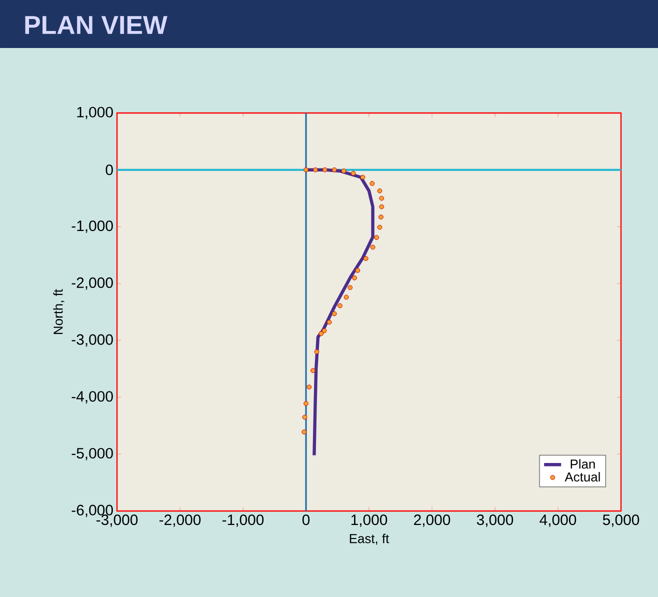 Image resolution: width=658 pixels, height=597 pixels. Describe the element at coordinates (432, 520) in the screenshot. I see `x-tick-label: 2,000` at that location.